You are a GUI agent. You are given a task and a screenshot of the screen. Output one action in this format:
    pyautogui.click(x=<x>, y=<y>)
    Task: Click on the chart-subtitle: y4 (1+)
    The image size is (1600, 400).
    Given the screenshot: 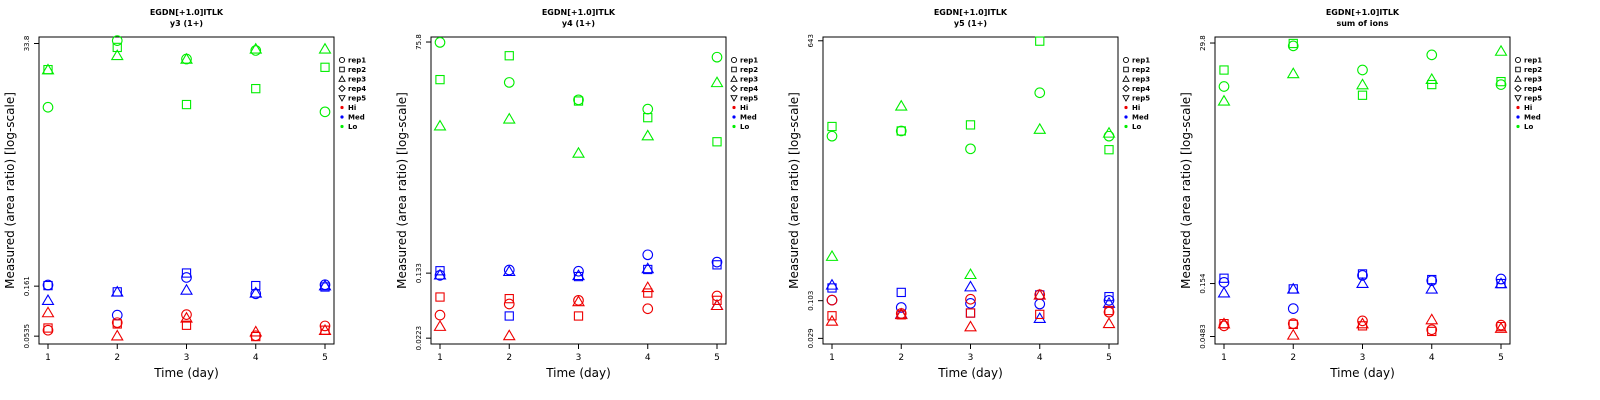 What is the action you would take?
    pyautogui.click(x=578, y=23)
    